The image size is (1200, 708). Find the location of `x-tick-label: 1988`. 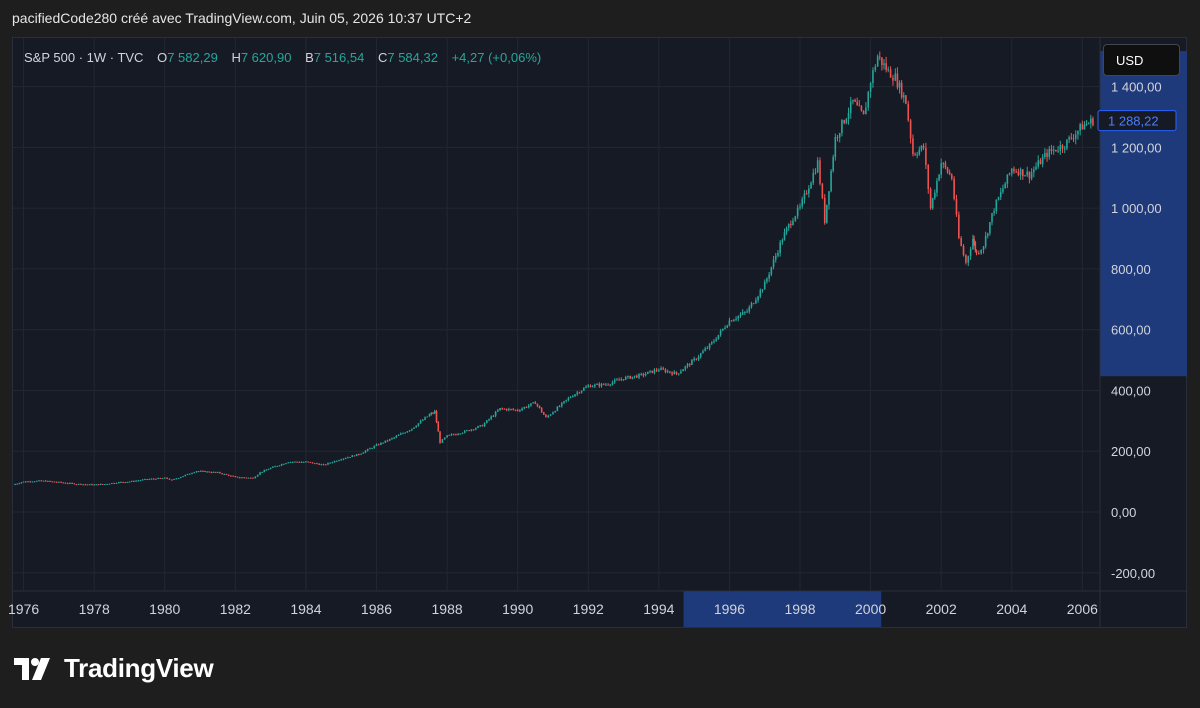

x-tick-label: 1988 is located at coordinates (447, 609).